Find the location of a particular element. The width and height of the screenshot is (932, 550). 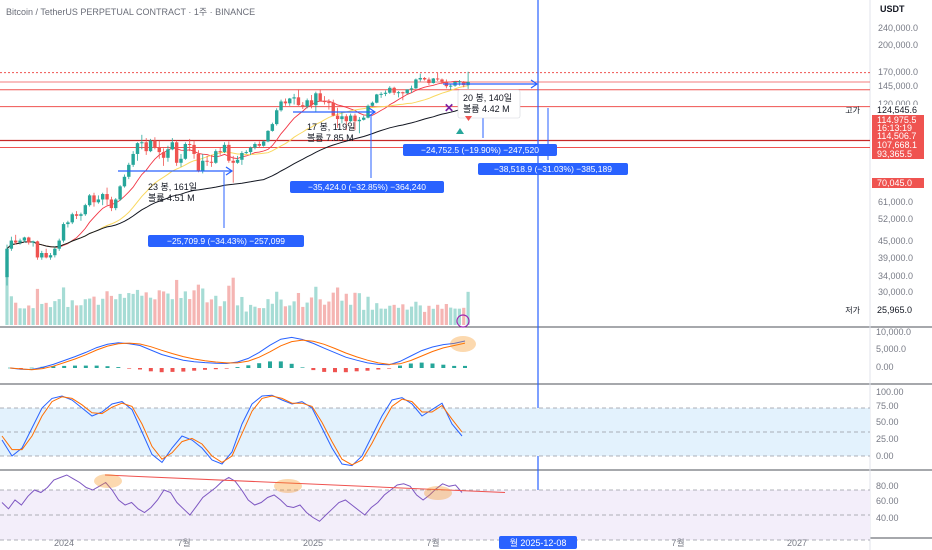

stoch-k-line is located at coordinates (232, 430).